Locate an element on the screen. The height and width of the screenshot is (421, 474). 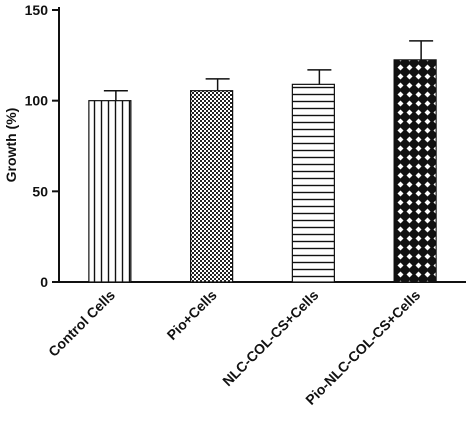
y-axis-title: Growth (%) is located at coordinates (11, 145).